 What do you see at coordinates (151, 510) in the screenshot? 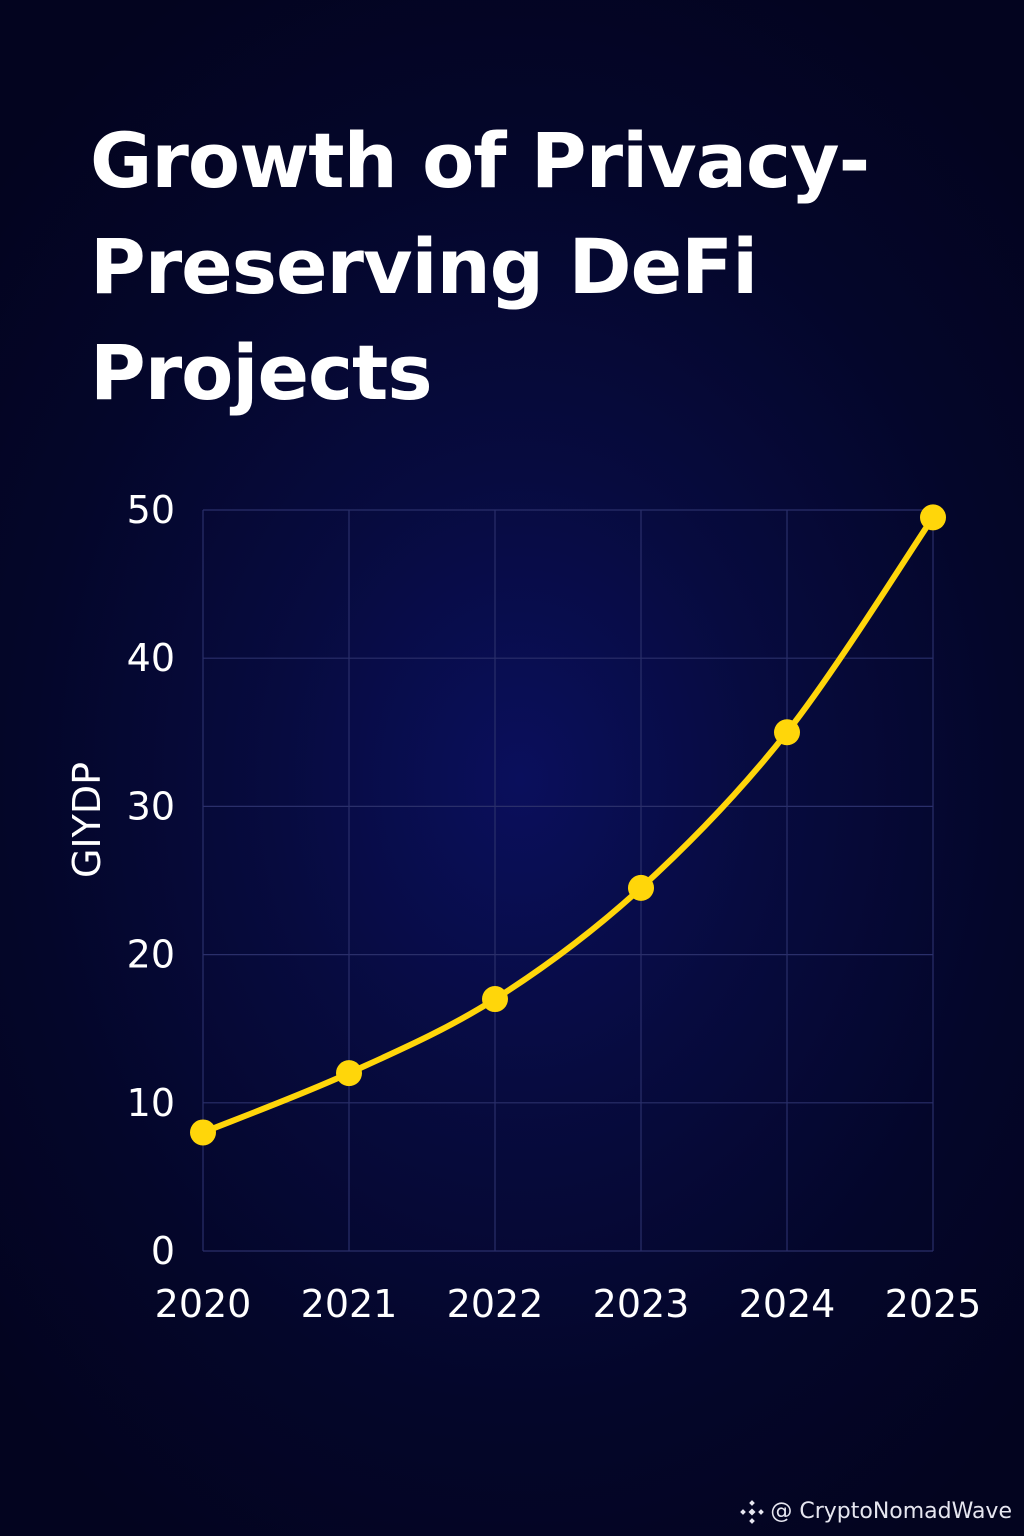
I see `y-tick-label: 50` at bounding box center [151, 510].